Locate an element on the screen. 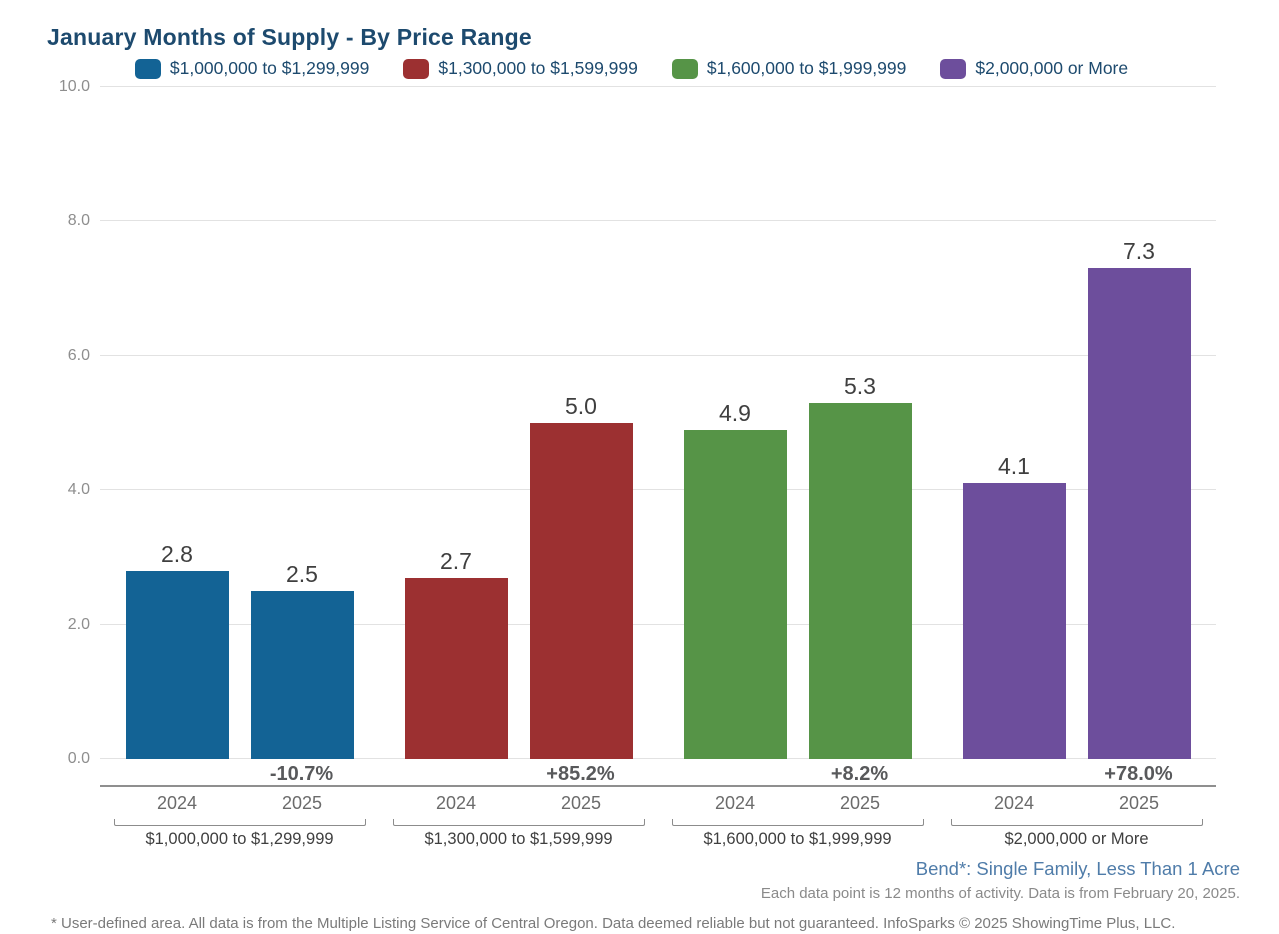  group-label-slot: $1,600,000 to $1,999,999 is located at coordinates (797, 837).